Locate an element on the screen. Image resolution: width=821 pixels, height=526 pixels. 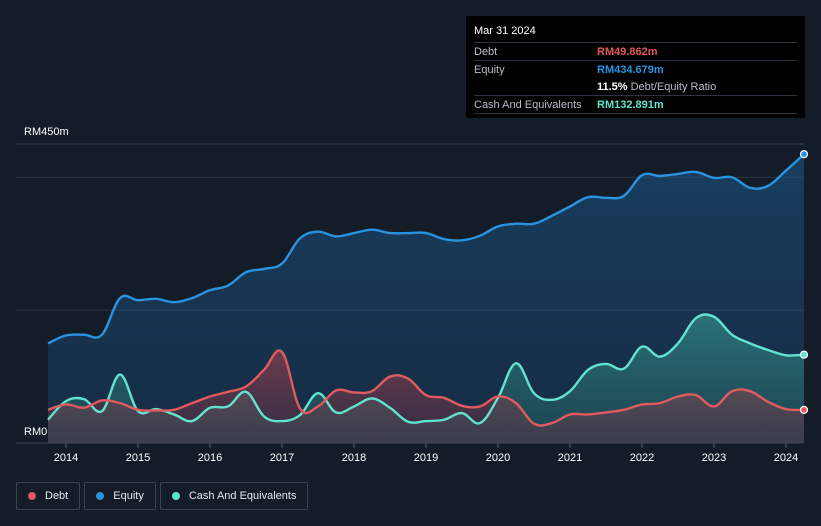
legend-debt-label: Debt is located at coordinates (57, 496).